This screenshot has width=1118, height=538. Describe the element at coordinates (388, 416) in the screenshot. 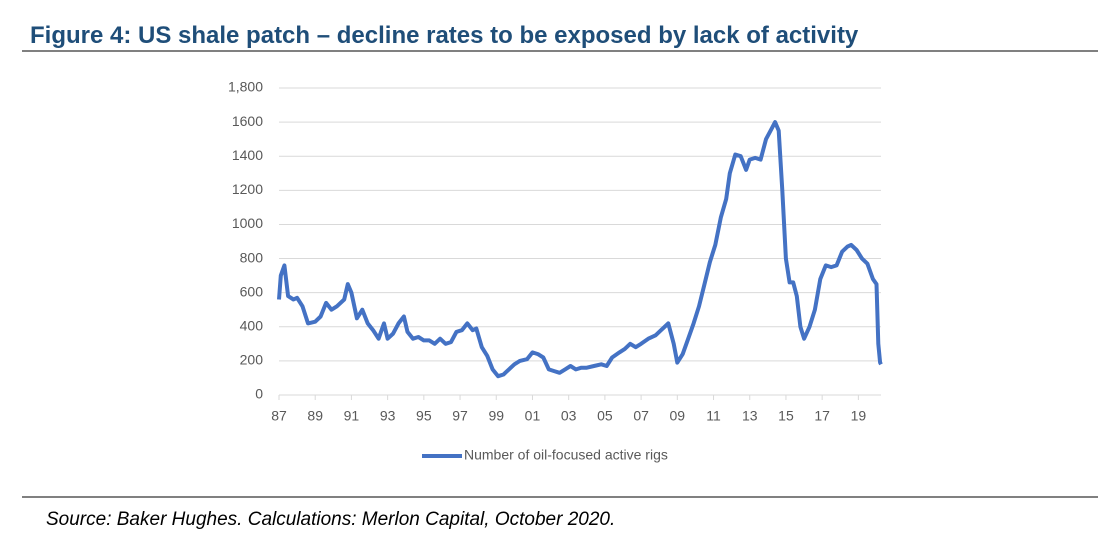

I see `x-tick-label: 93` at that location.